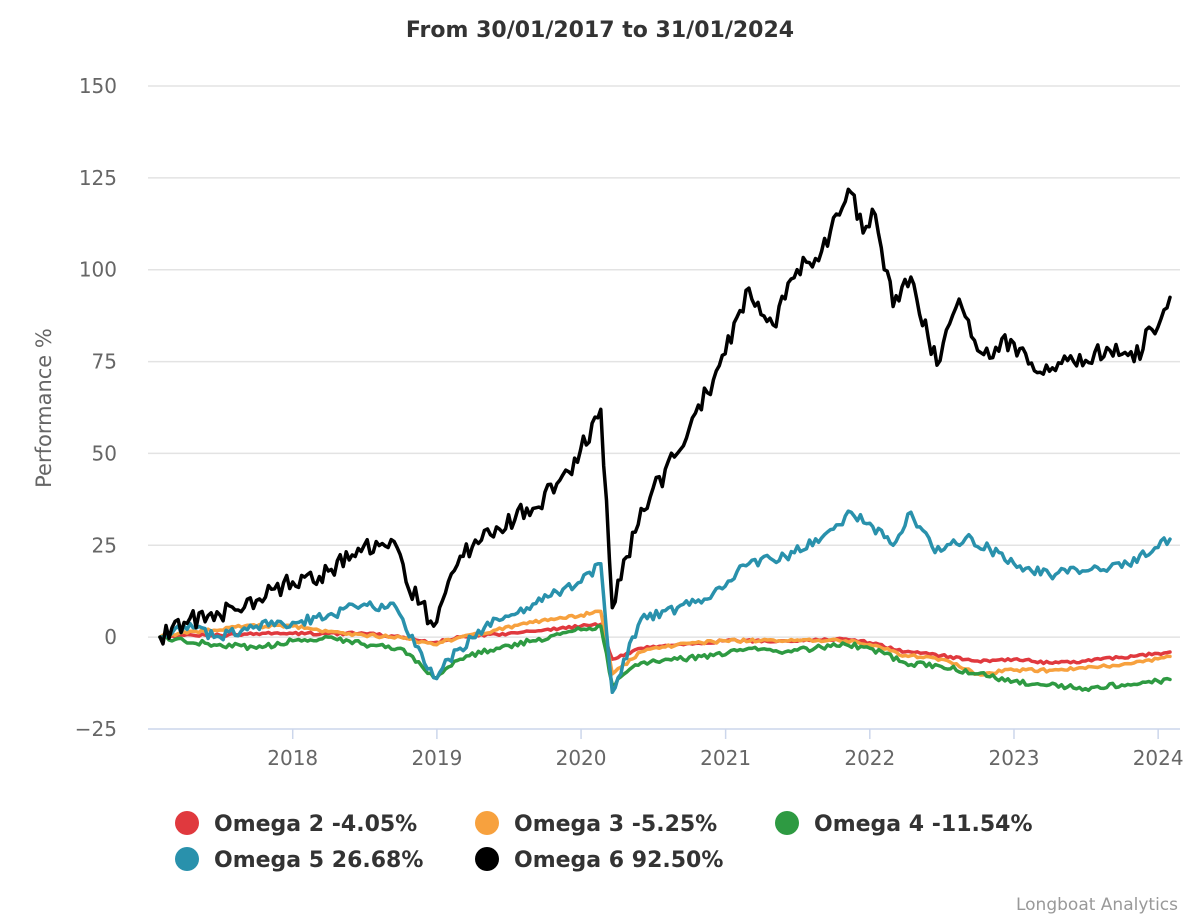 This screenshot has height=920, width=1200. What do you see at coordinates (1014, 758) in the screenshot?
I see `x-tick-label: 2023` at bounding box center [1014, 758].